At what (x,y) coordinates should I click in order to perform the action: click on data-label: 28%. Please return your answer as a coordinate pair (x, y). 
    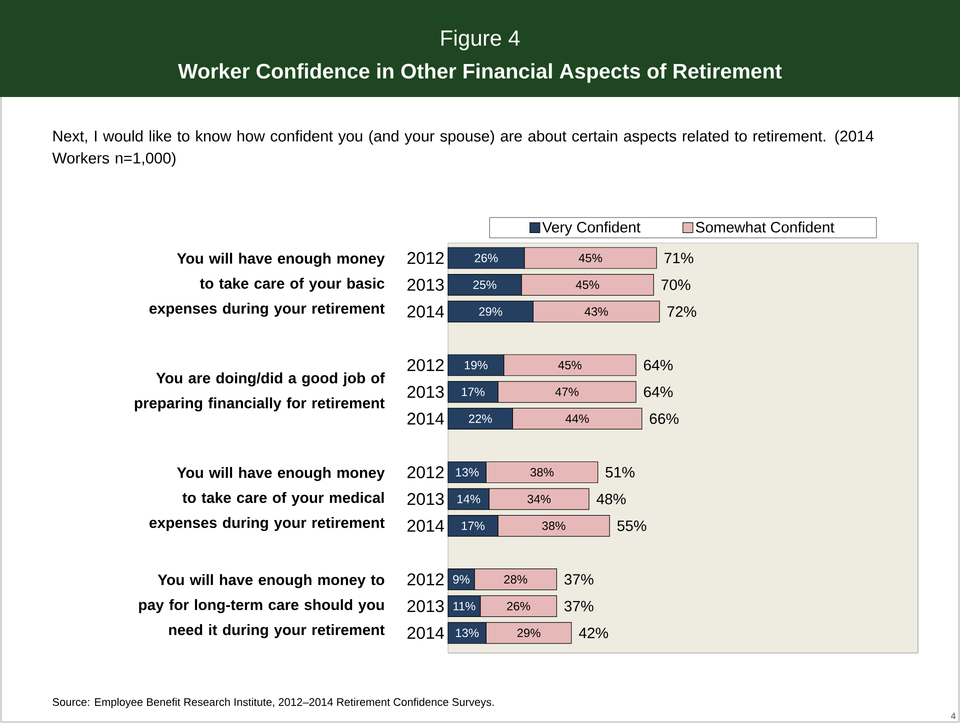
    Looking at the image, I should click on (516, 579).